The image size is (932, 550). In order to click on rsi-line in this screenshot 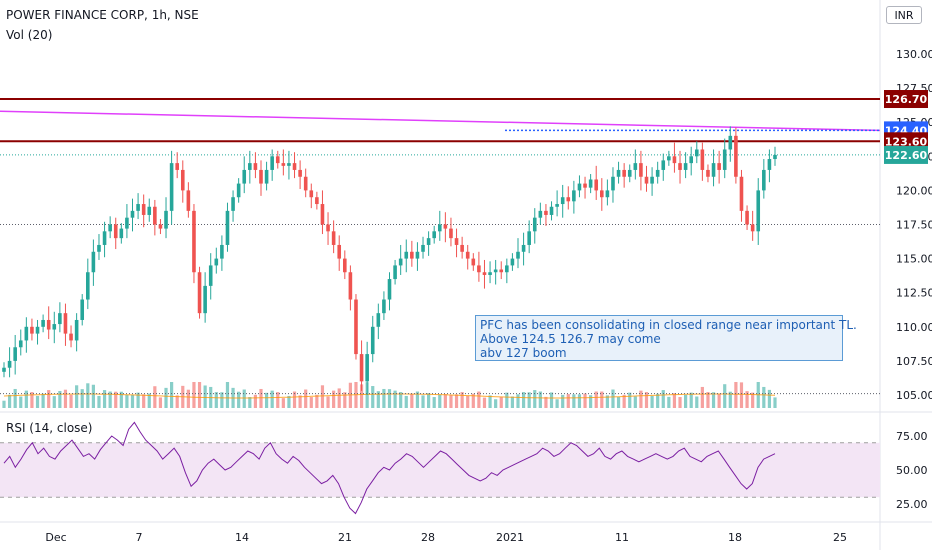, I will do `click(389, 468)`.